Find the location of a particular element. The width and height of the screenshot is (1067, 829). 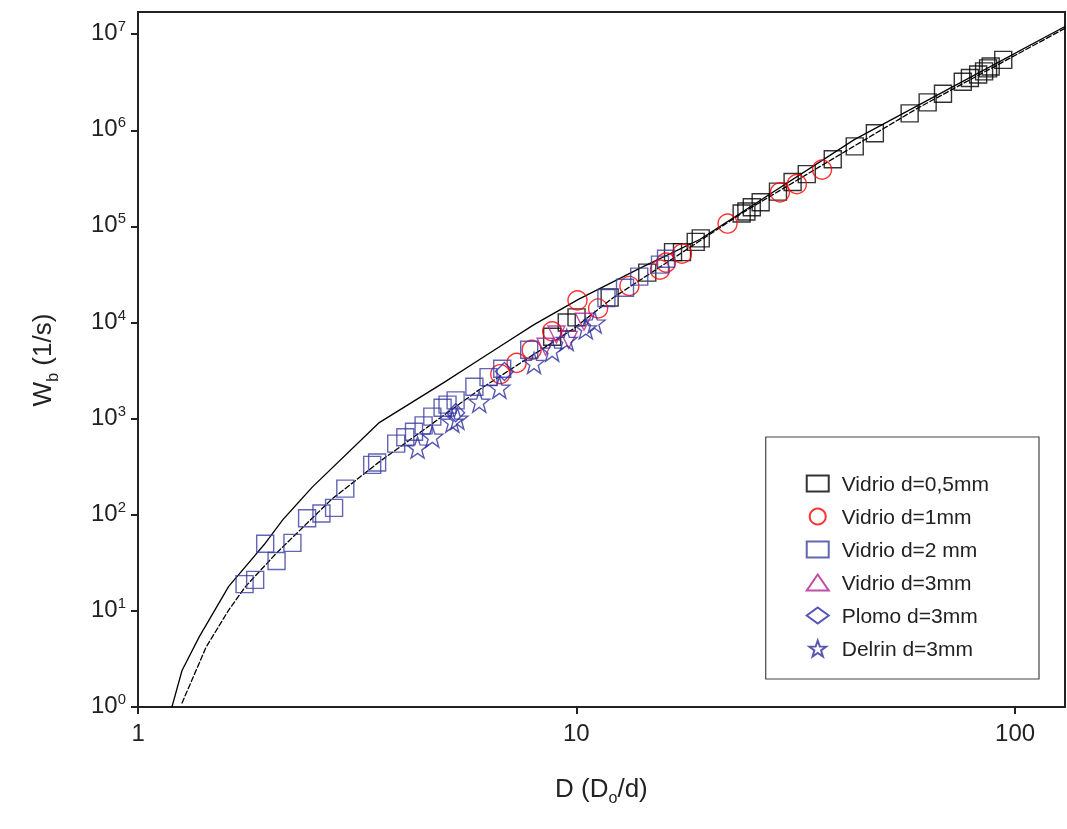

y-tick-label: 10$^{7}$ is located at coordinates (108, 32).